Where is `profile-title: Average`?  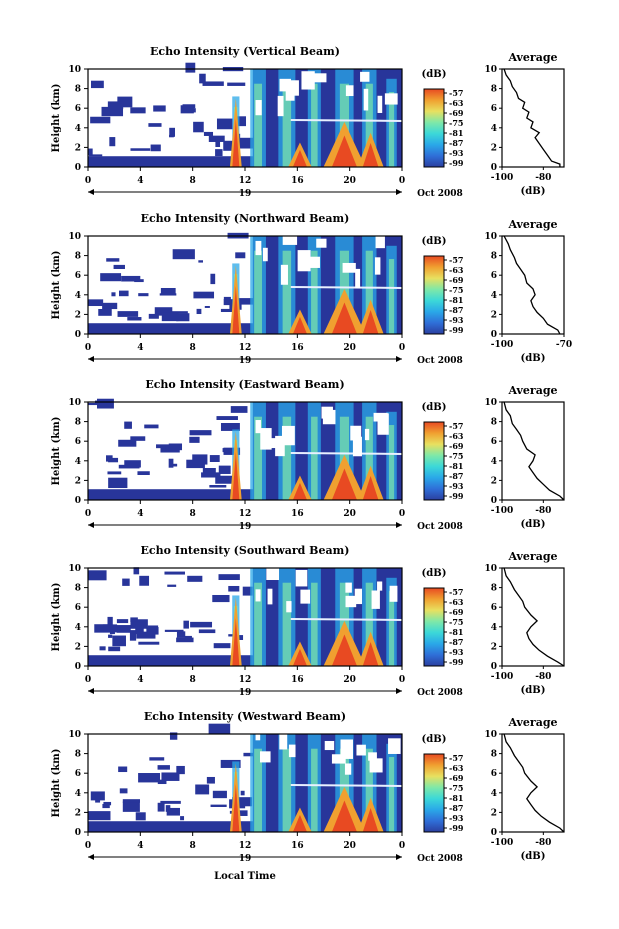 profile-title: Average is located at coordinates (532, 556).